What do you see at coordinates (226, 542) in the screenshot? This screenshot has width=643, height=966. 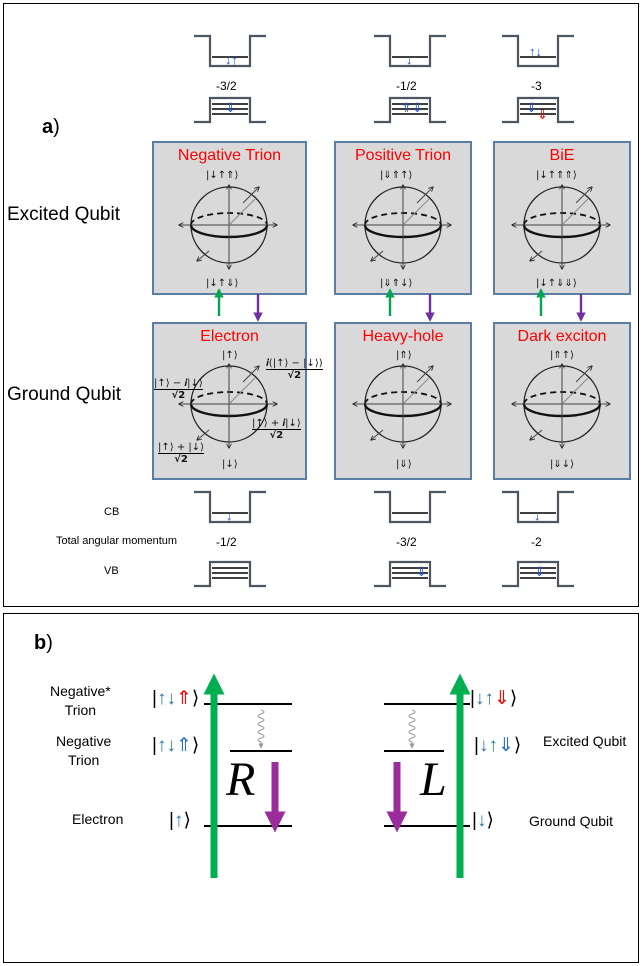 I see `bottom-momentum-1: -1/2` at bounding box center [226, 542].